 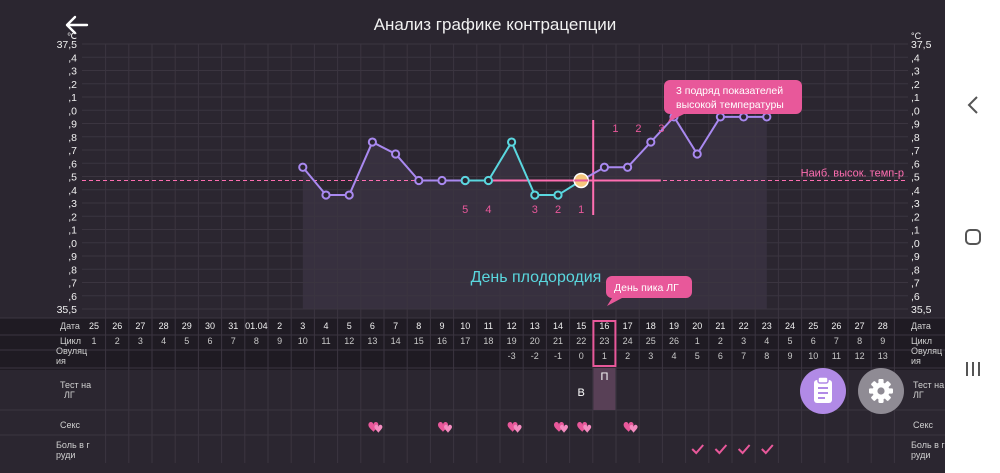 What do you see at coordinates (674, 341) in the screenshot?
I see `cycle-cell: 26` at bounding box center [674, 341].